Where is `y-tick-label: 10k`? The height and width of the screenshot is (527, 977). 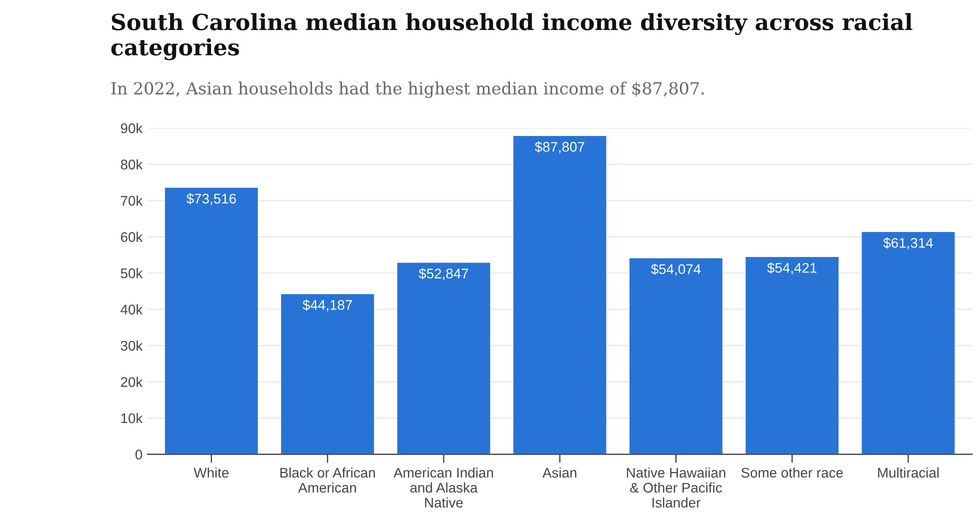 y-tick-label: 10k is located at coordinates (132, 418).